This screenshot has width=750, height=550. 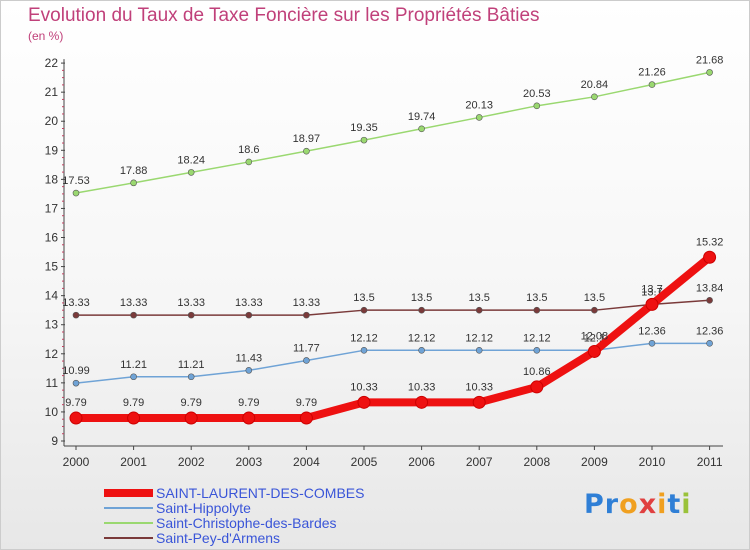 What do you see at coordinates (710, 288) in the screenshot?
I see `data-label: 13.84` at bounding box center [710, 288].